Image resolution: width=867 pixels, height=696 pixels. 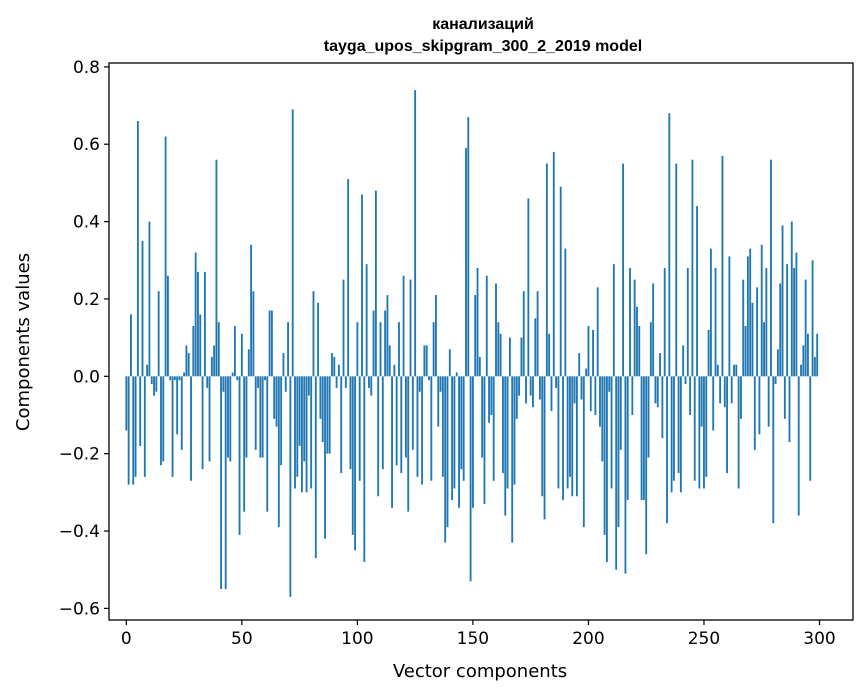 I want to click on y-axis-ticks: −0.6 −0.4 −0.2 0.0 0.2 0.4 0.6 0.8, so click(x=84, y=338).